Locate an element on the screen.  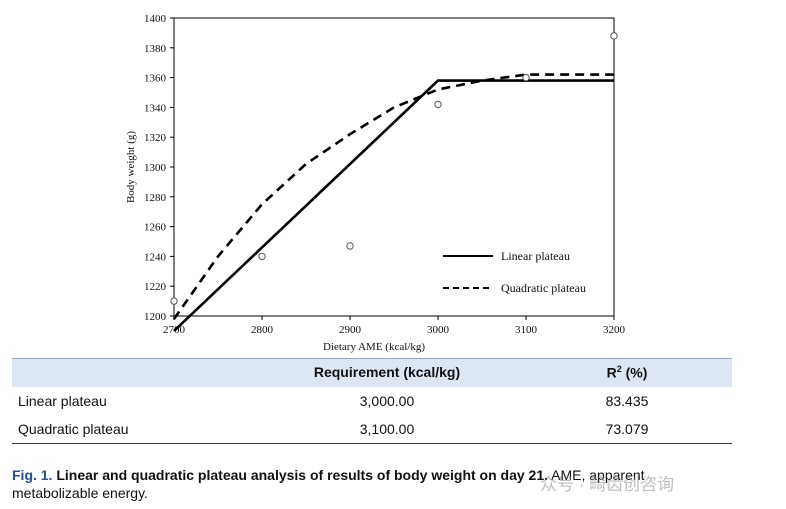
x-tick-label: 2800 is located at coordinates (262, 330).